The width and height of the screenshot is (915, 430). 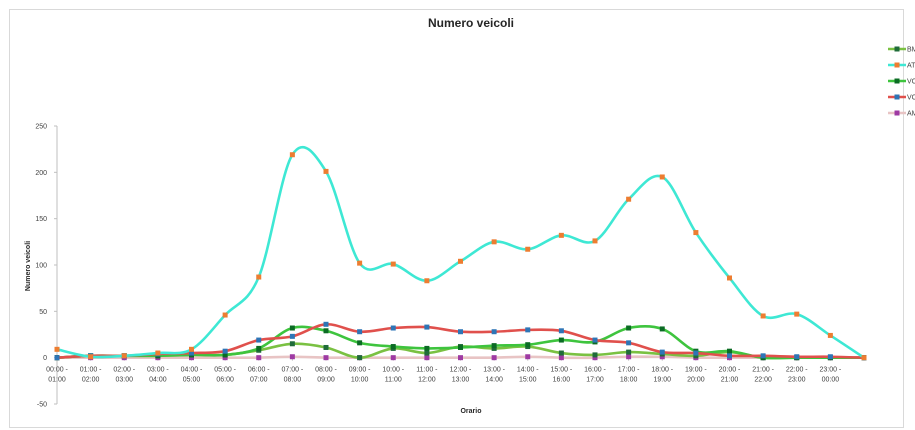 What do you see at coordinates (42, 405) in the screenshot?
I see `y-tick-label: -50` at bounding box center [42, 405].